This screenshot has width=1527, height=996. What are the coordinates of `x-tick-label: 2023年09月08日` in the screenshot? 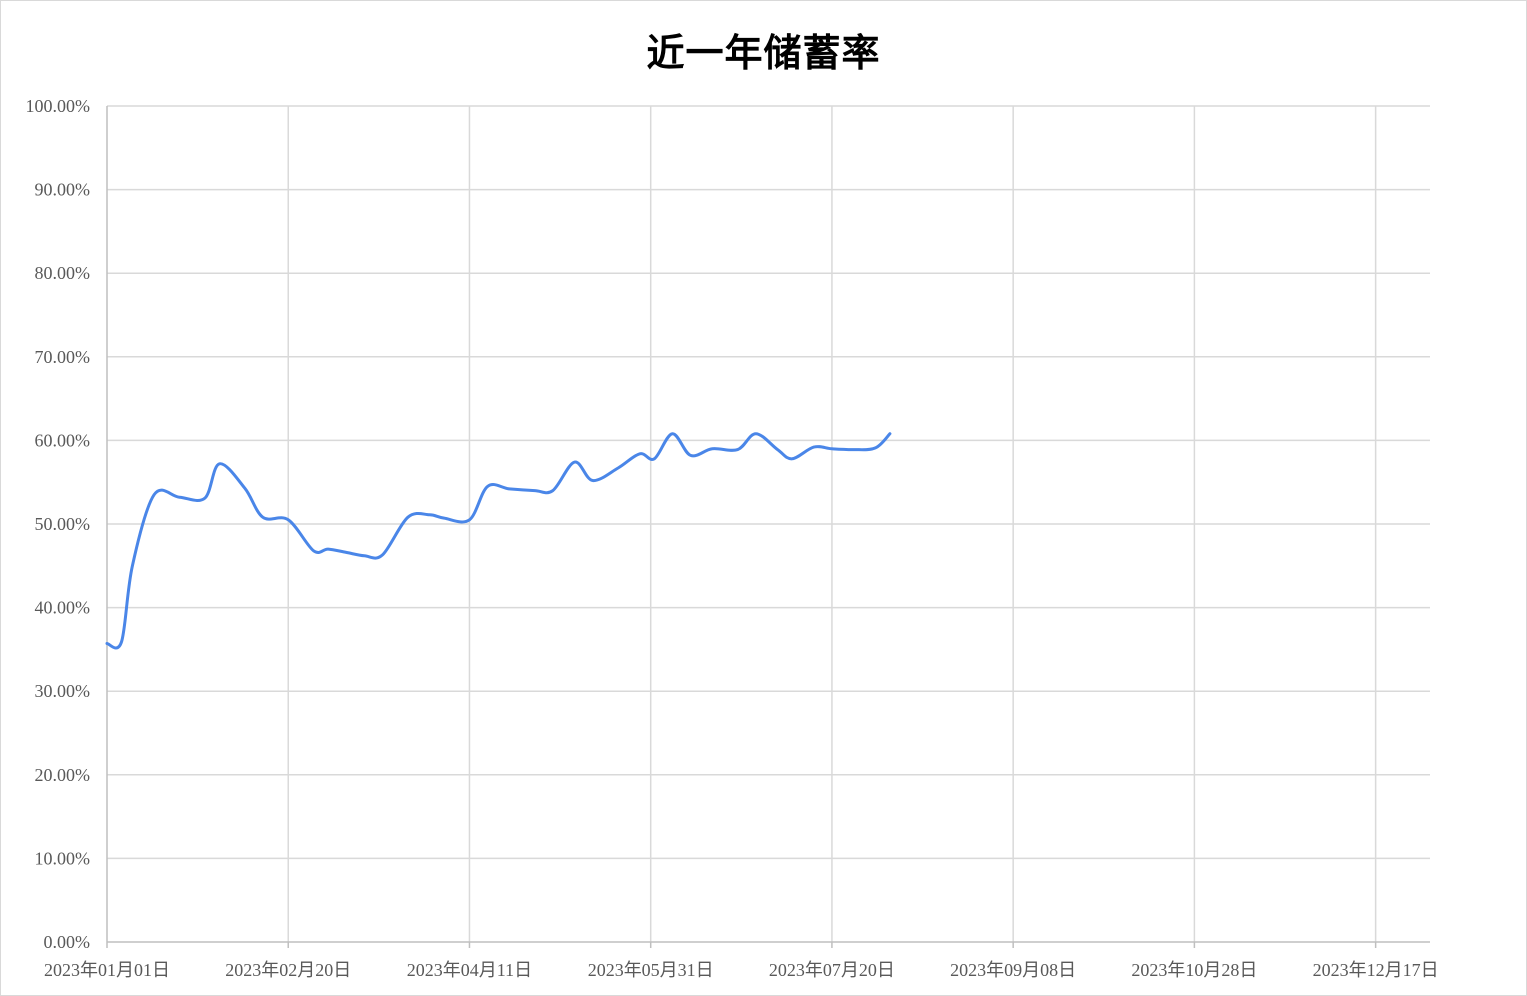 It's located at (1013, 970).